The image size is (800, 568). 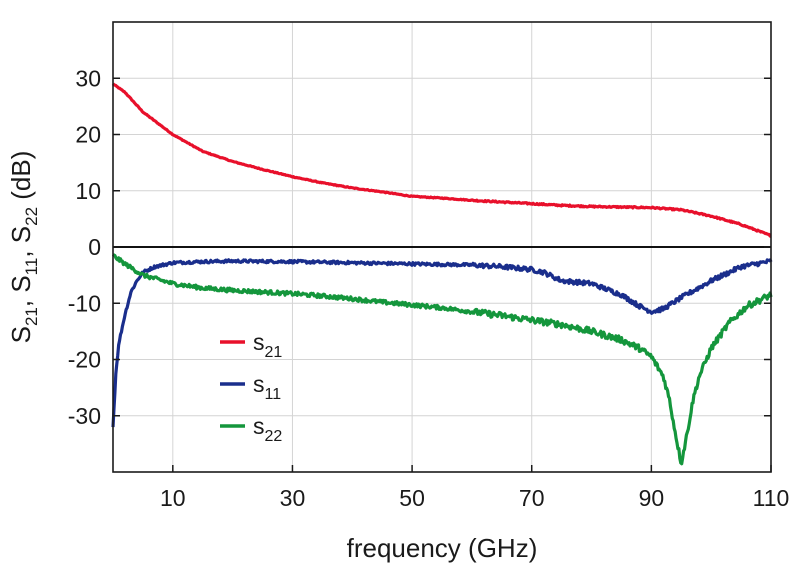 I want to click on x-tick-label: 90, so click(x=652, y=498).